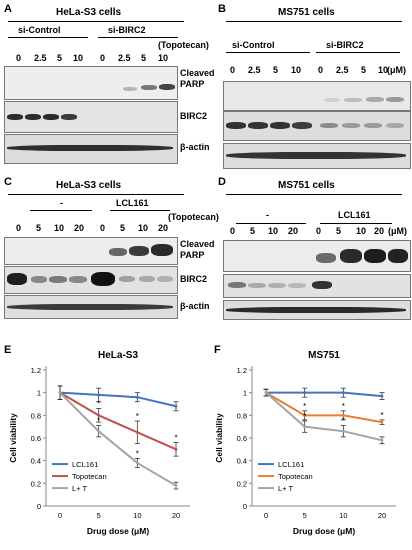 The width and height of the screenshot is (412, 550). I want to click on panel-c-group2: LCL161, so click(132, 203).